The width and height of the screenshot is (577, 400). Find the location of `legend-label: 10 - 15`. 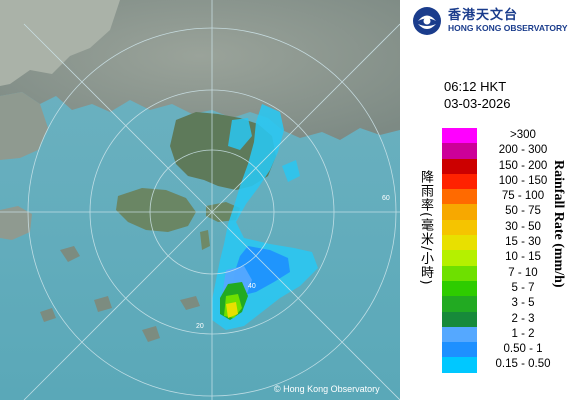

legend-label: 10 - 15 is located at coordinates (523, 257).